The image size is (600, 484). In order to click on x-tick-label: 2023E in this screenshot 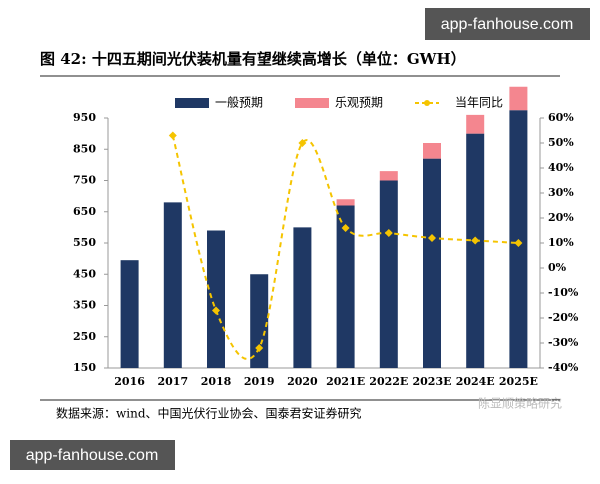, I will do `click(432, 381)`.